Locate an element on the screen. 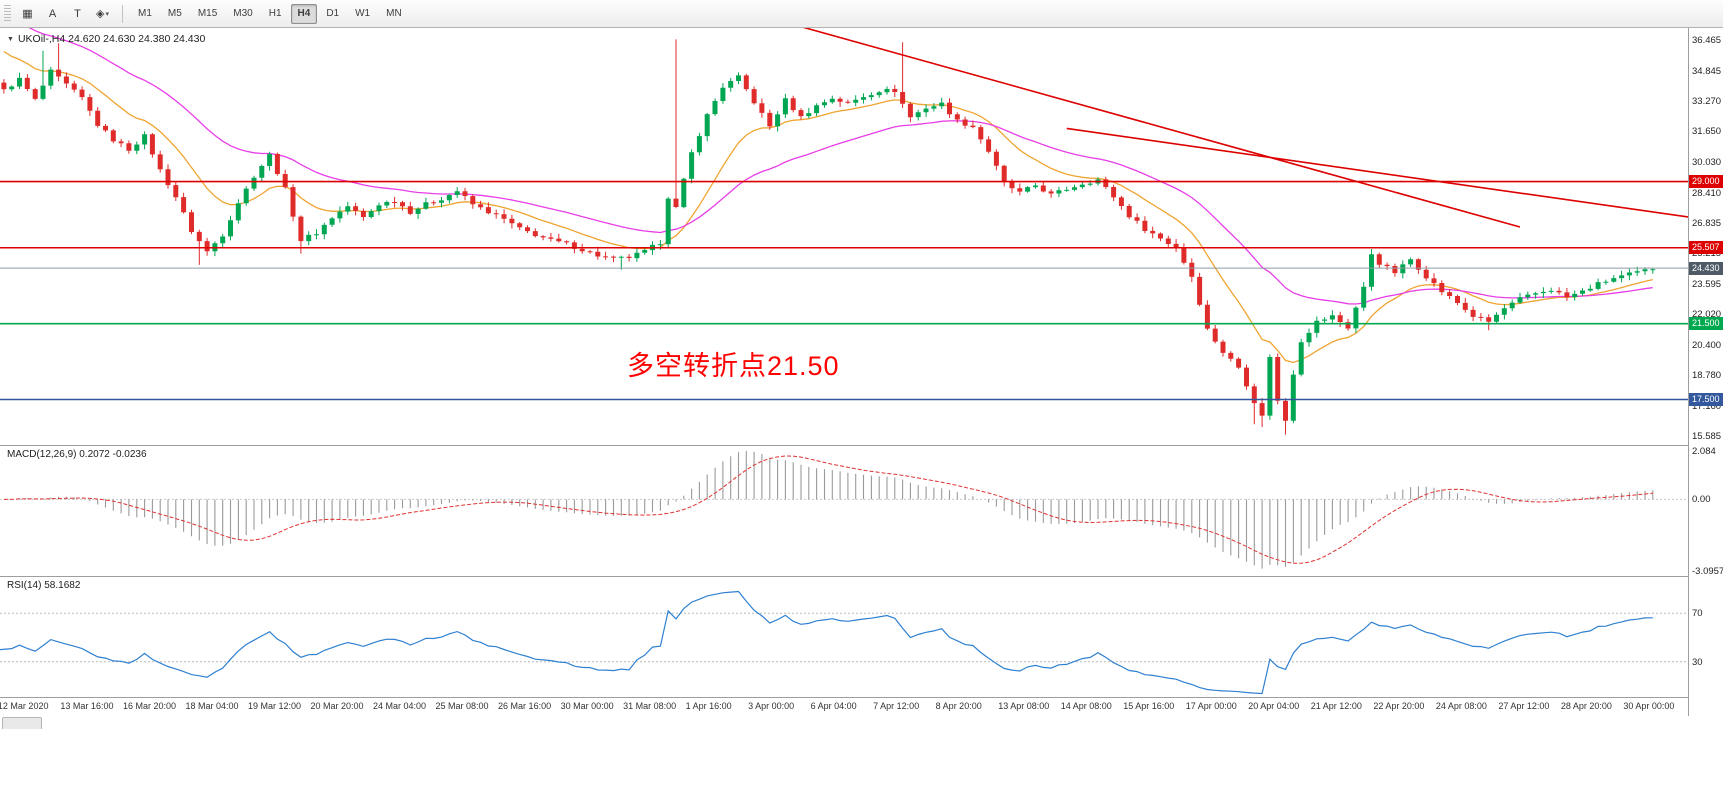 Image resolution: width=1723 pixels, height=795 pixels. macd-signal-line is located at coordinates (828, 509).